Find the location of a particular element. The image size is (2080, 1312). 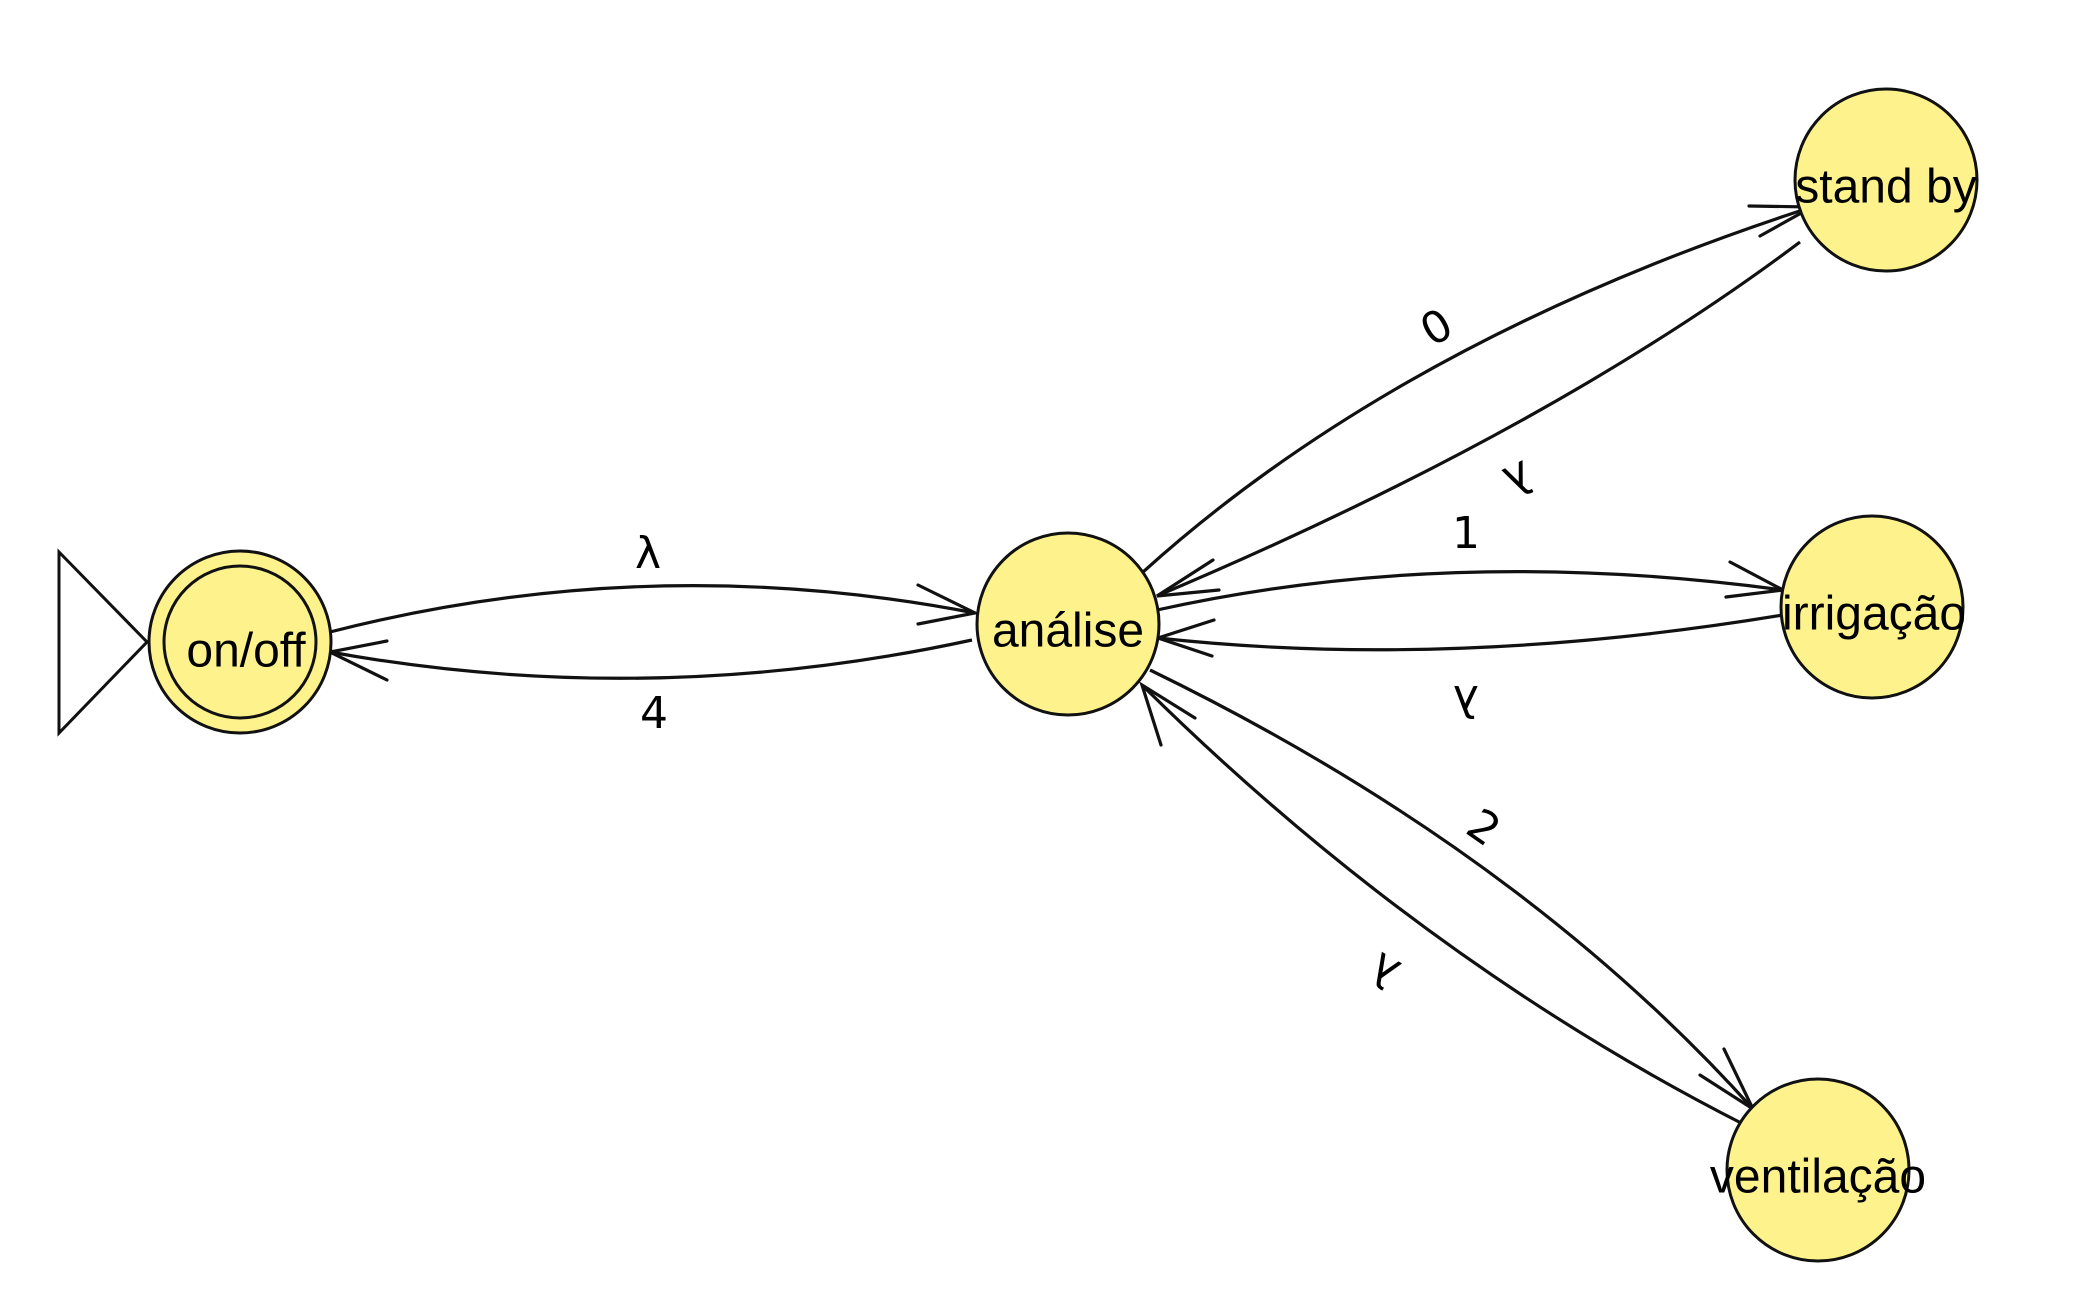

state-ventilacao: ventilação is located at coordinates (1818, 1170).